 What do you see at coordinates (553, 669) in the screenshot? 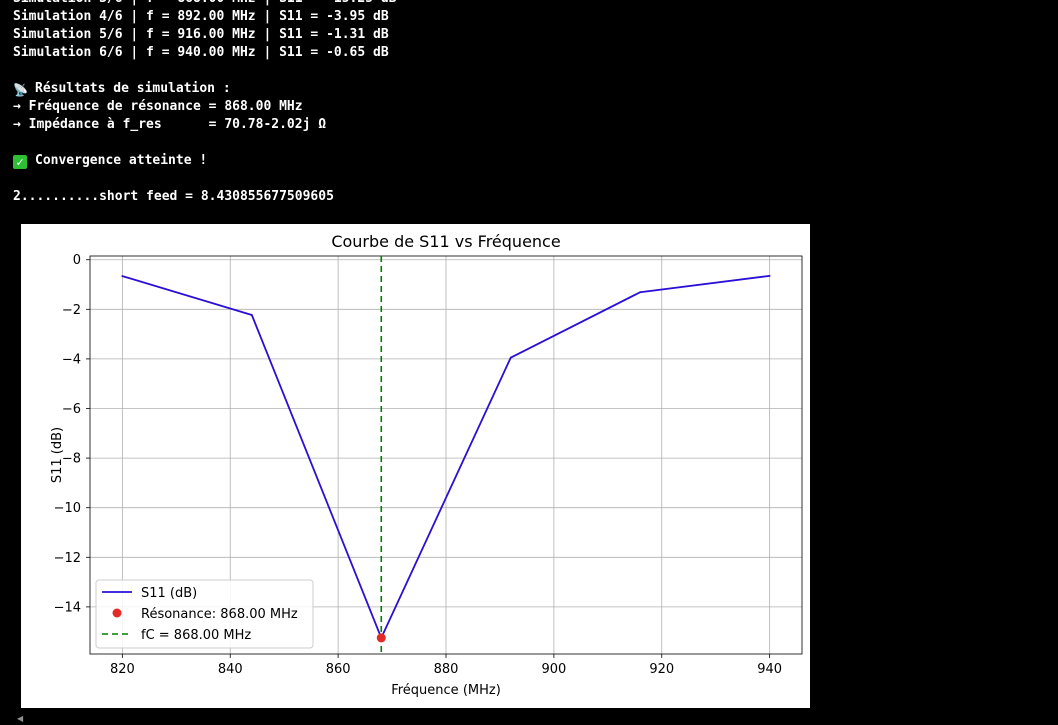
I see `x-tick-label: 900` at bounding box center [553, 669].